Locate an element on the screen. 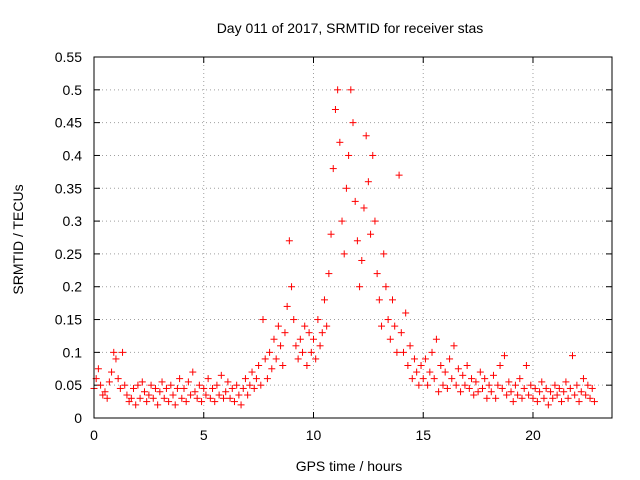 The height and width of the screenshot is (480, 640). y-tick-label: 0.5 is located at coordinates (73, 90).